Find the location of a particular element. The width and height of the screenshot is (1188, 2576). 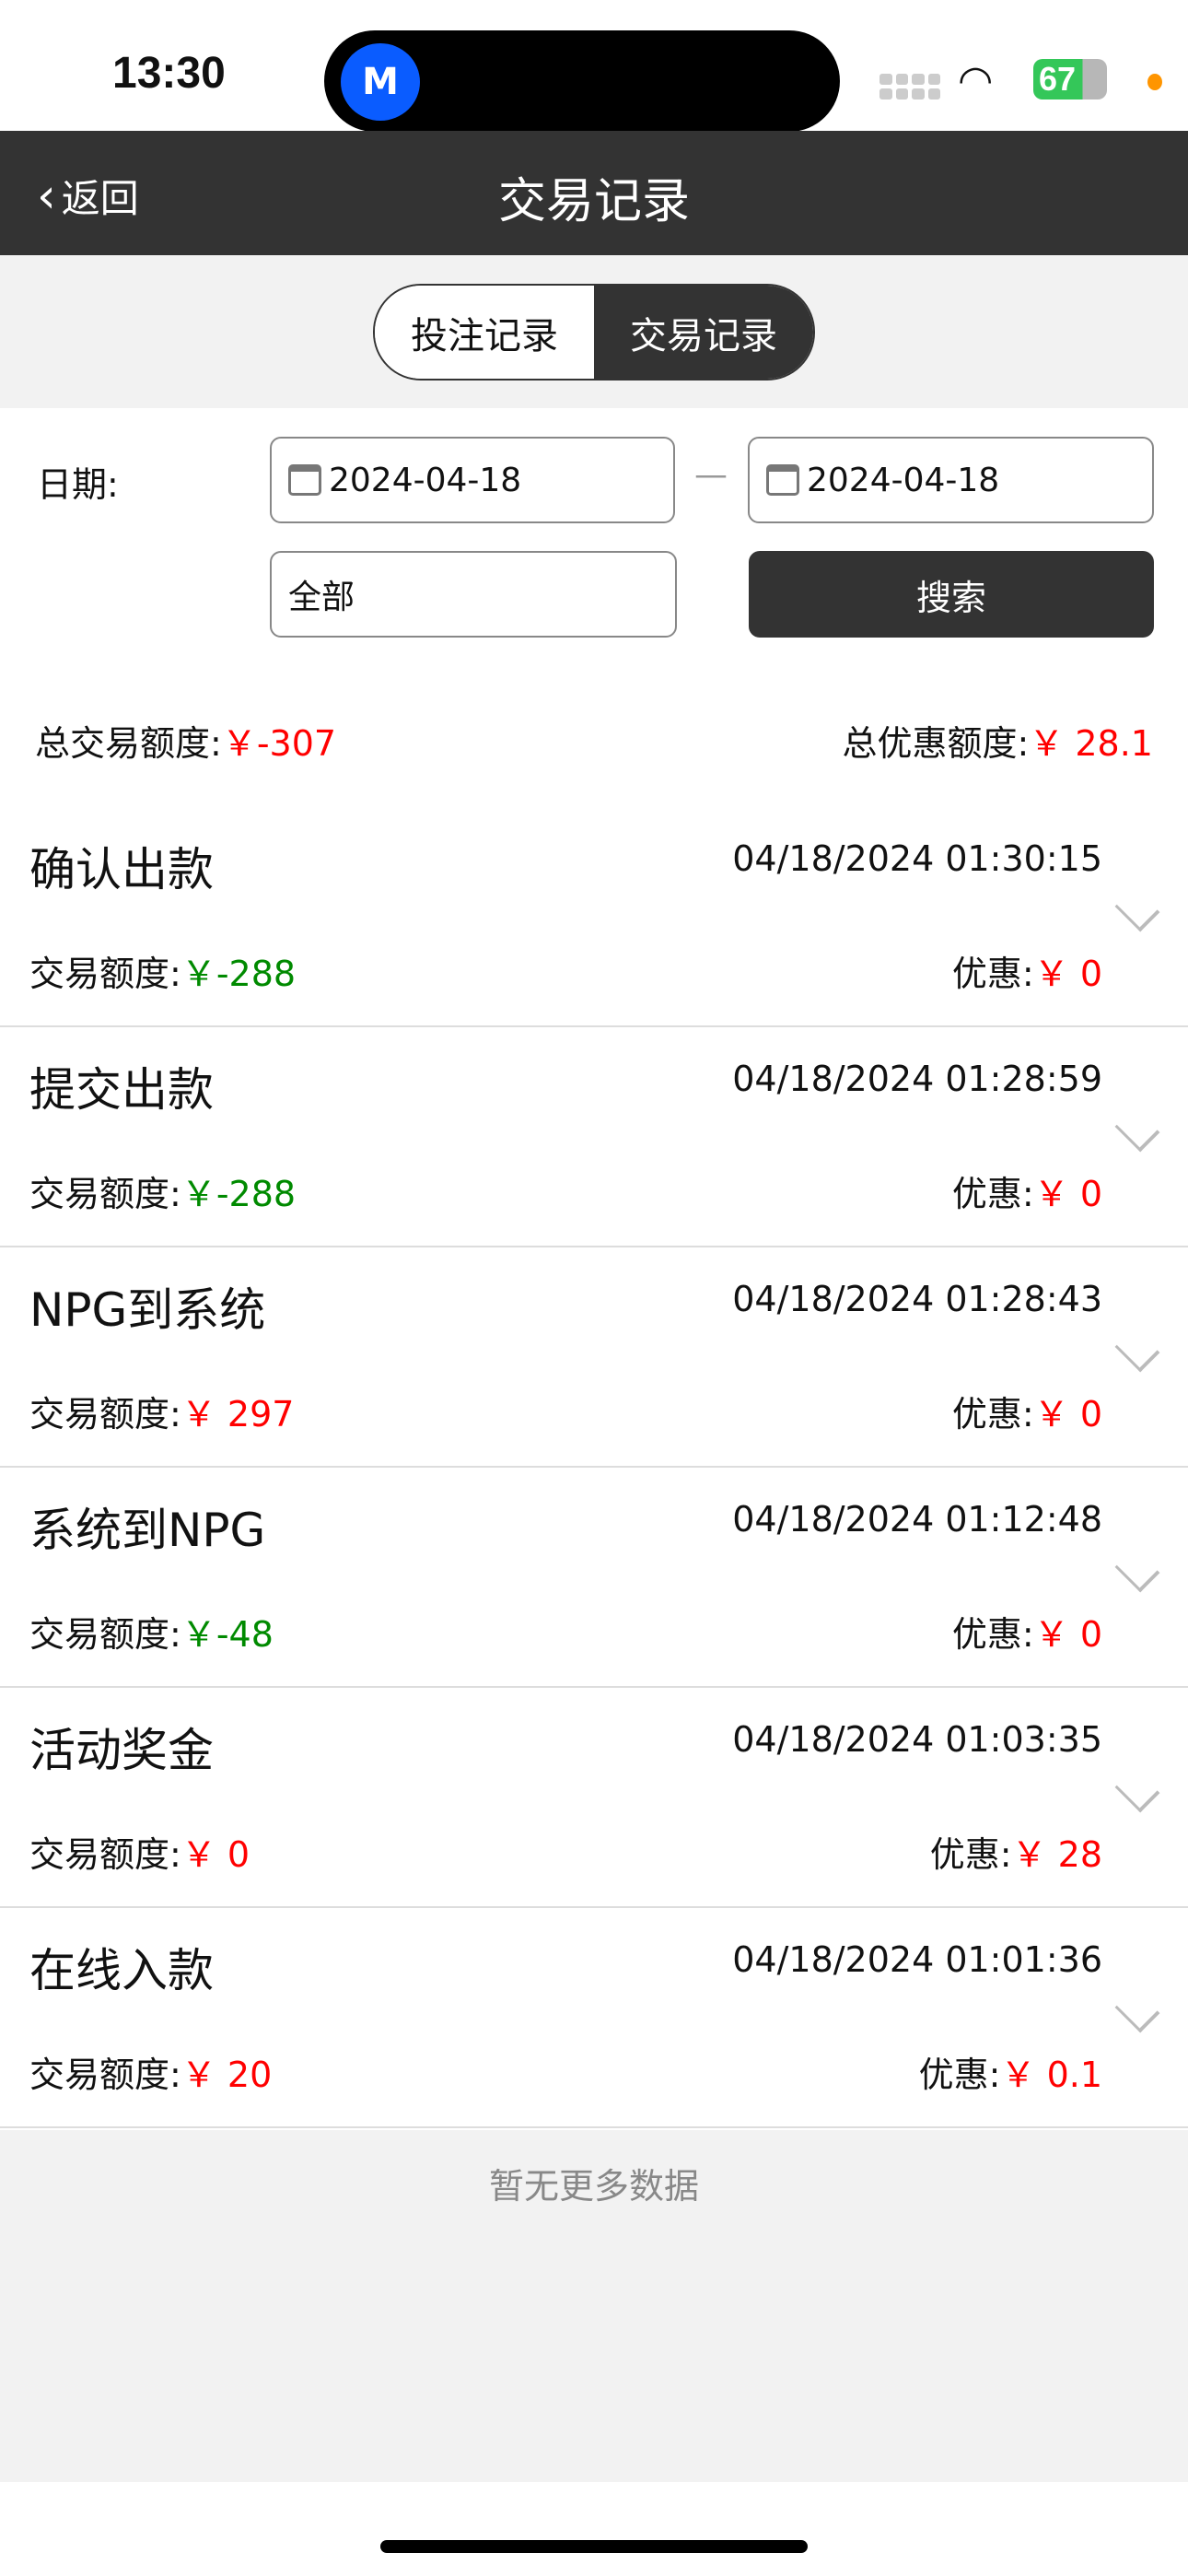

record-amount: 交易额度:￥ 0 is located at coordinates (139, 1851).